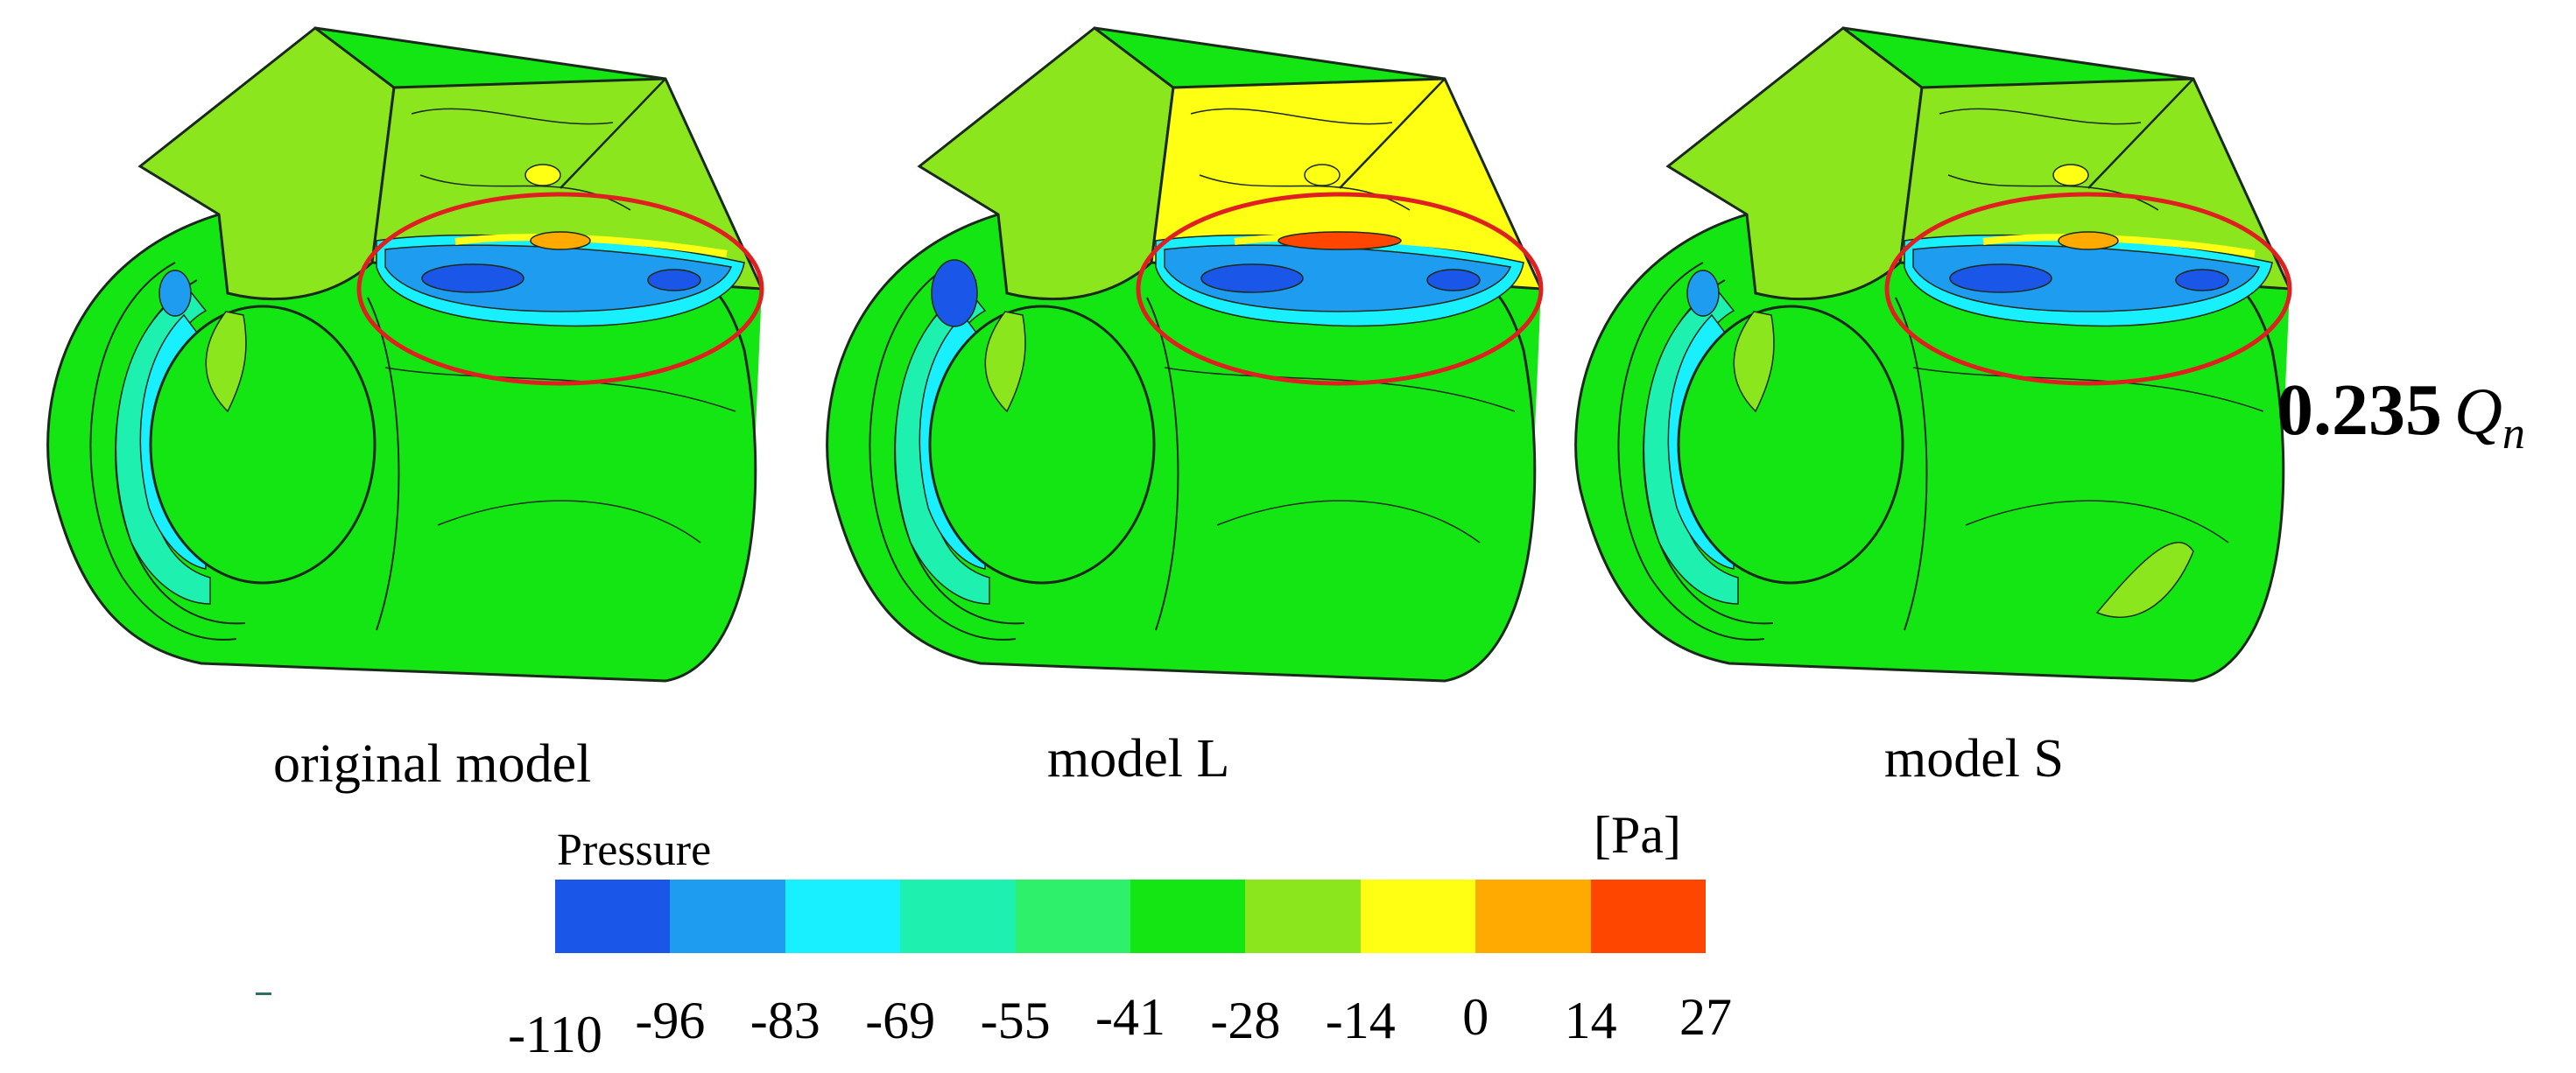 The height and width of the screenshot is (1073, 2576). Describe the element at coordinates (2489, 417) in the screenshot. I see `flow-rate-symbol: Qn` at that location.